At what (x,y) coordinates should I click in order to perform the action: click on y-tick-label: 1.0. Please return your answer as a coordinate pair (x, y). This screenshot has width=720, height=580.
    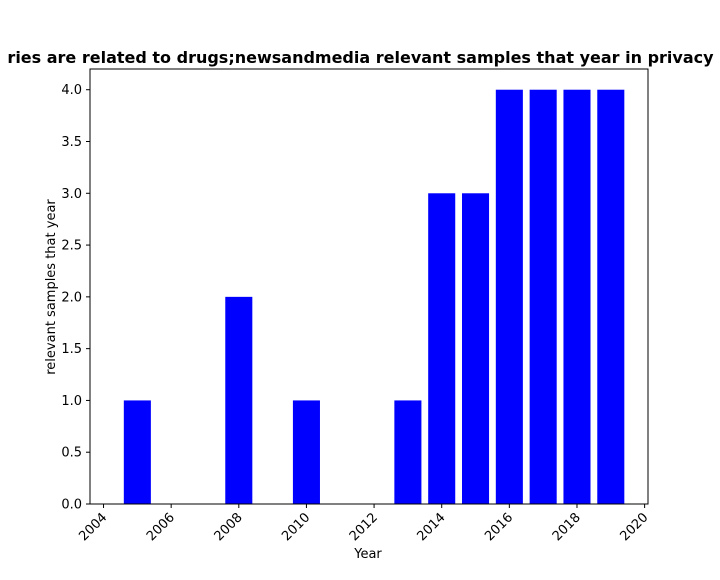
    Looking at the image, I should click on (71, 401).